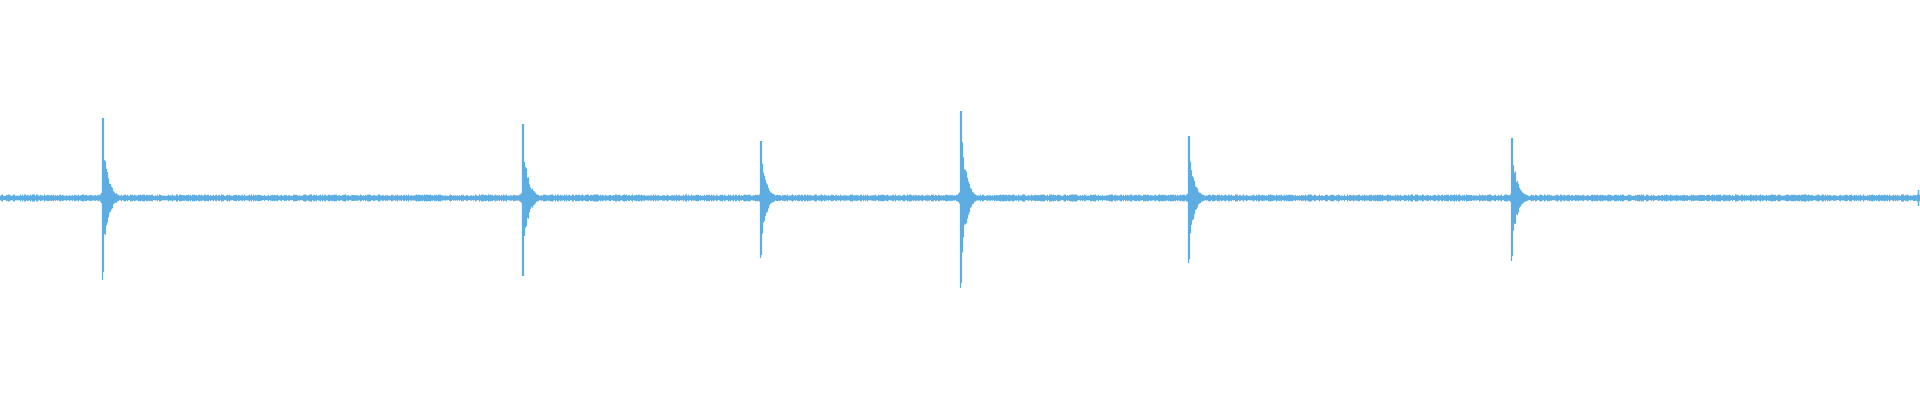  I want to click on noise-floor, so click(960, 198).